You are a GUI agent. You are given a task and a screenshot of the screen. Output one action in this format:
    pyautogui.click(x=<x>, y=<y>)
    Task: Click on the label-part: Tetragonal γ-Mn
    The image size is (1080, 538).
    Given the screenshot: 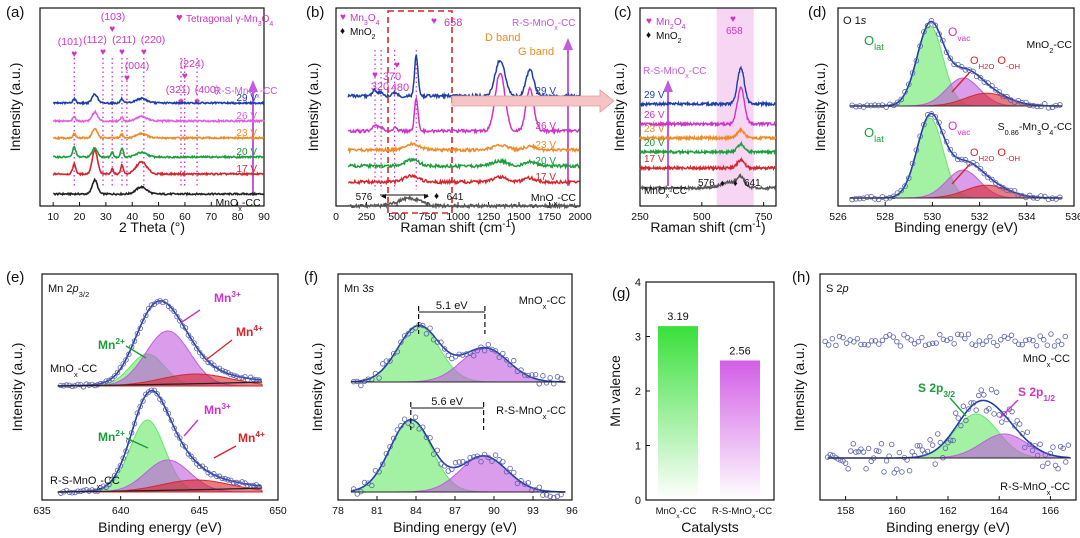 What is the action you would take?
    pyautogui.click(x=222, y=19)
    